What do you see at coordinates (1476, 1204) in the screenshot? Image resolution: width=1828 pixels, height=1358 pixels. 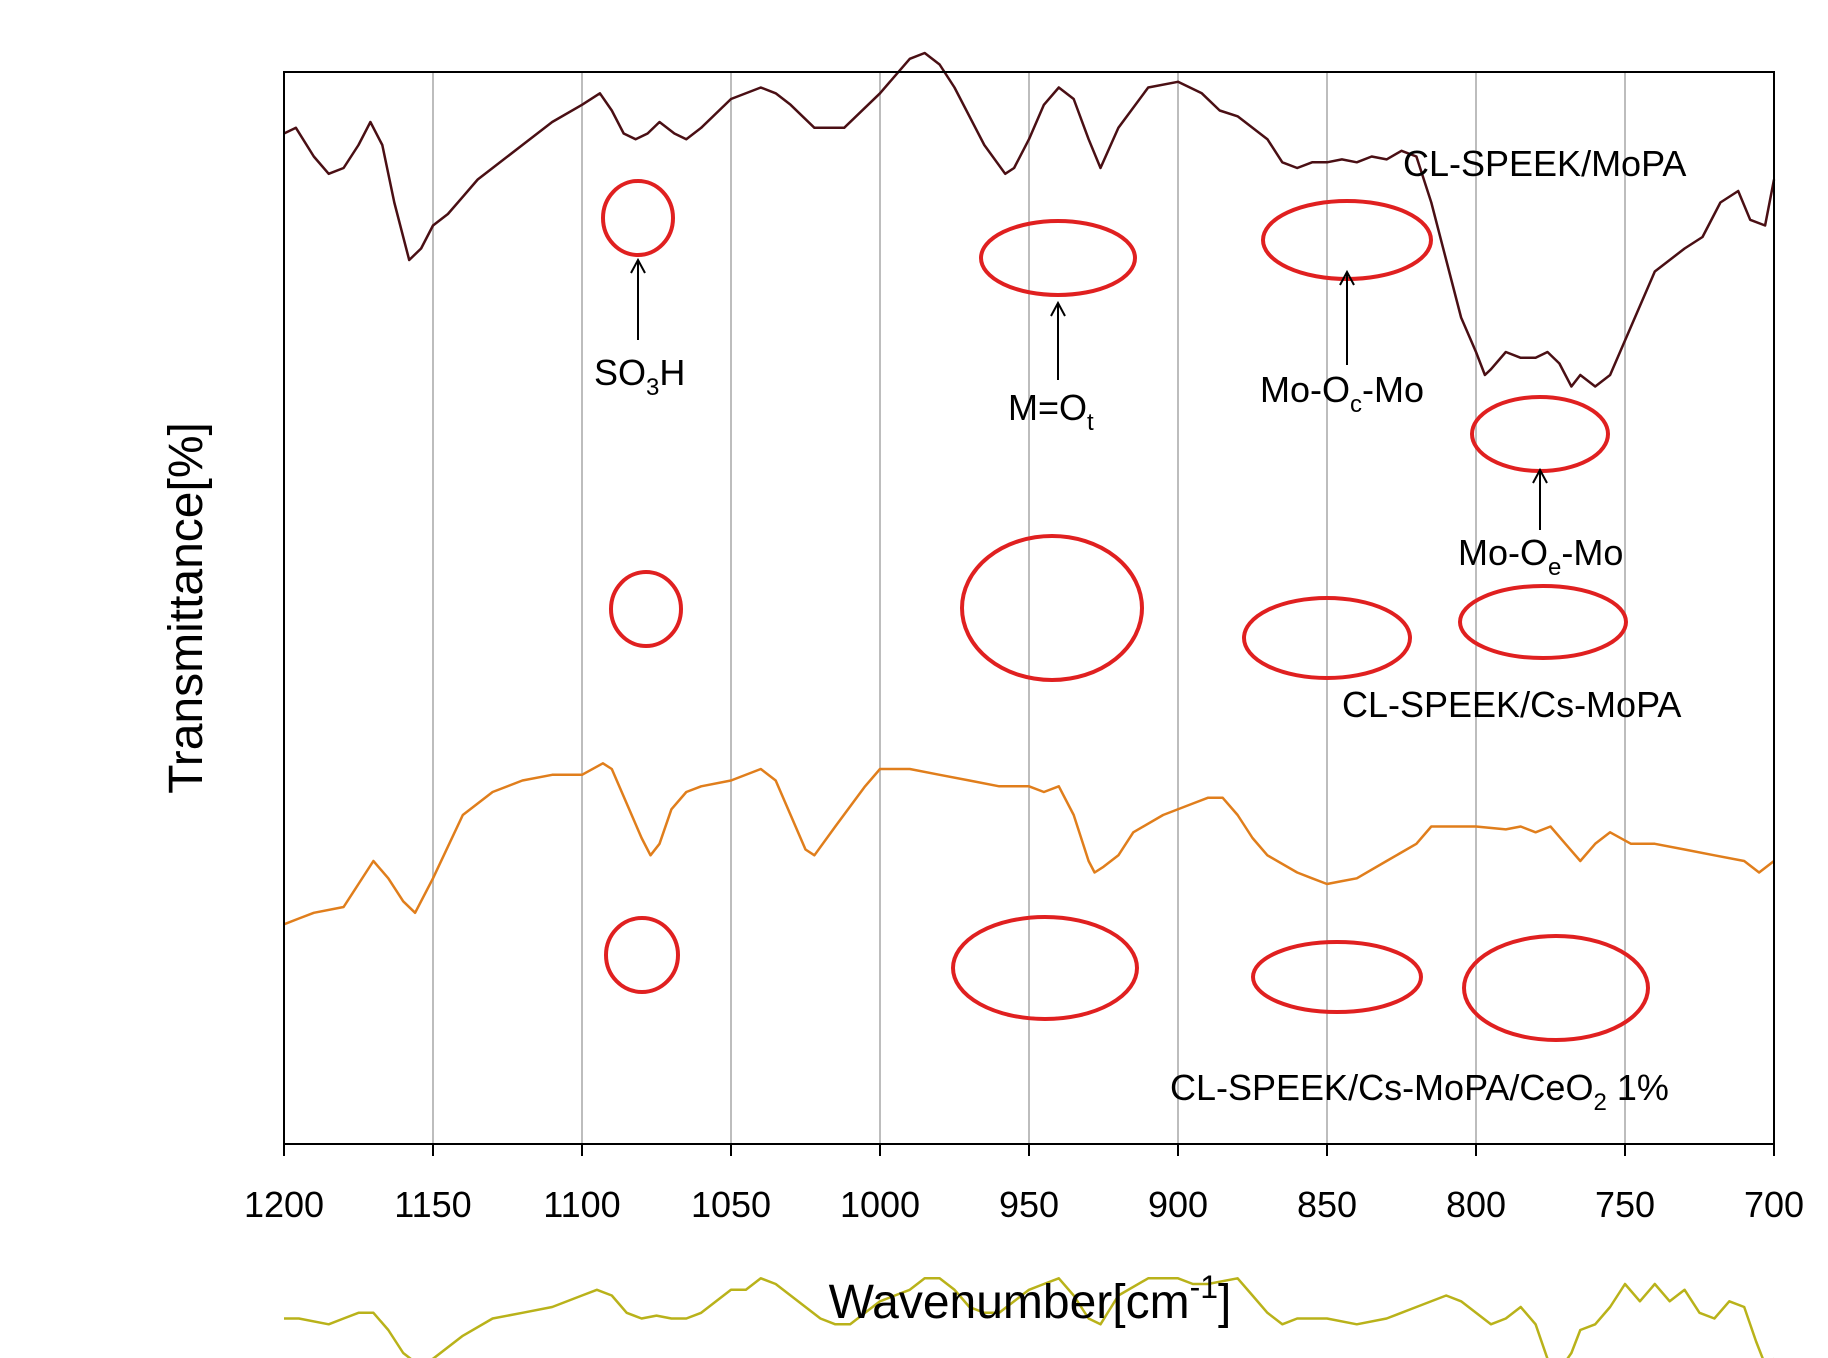 I see `x-tick-label: 800` at bounding box center [1476, 1204].